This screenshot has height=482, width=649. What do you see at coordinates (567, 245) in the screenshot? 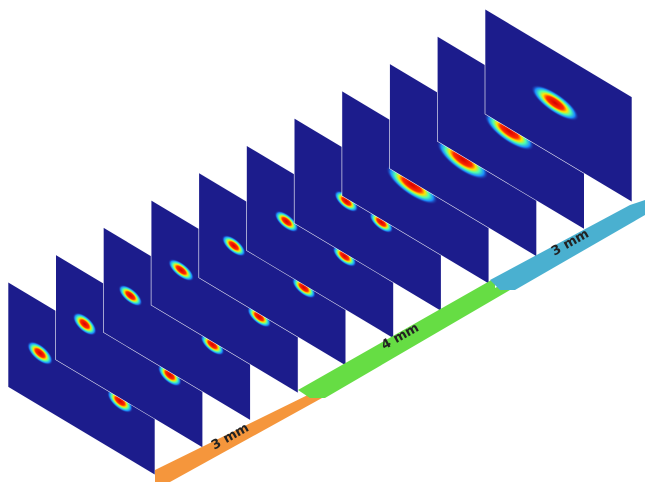
I see `segment-teal` at bounding box center [567, 245].